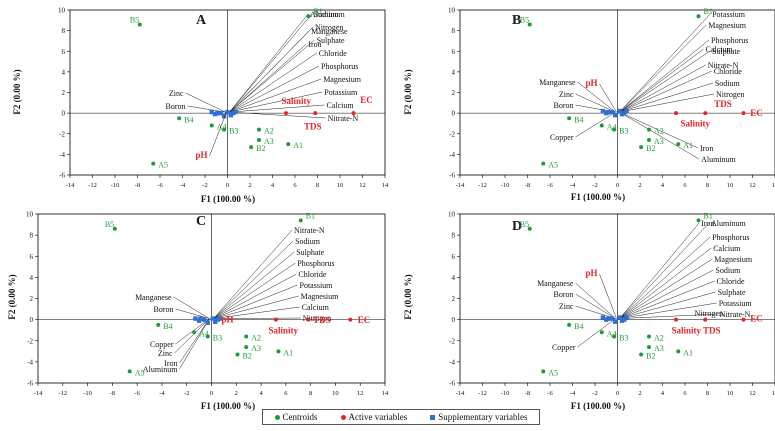  I want to click on x-tick-label: 4, so click(663, 185).